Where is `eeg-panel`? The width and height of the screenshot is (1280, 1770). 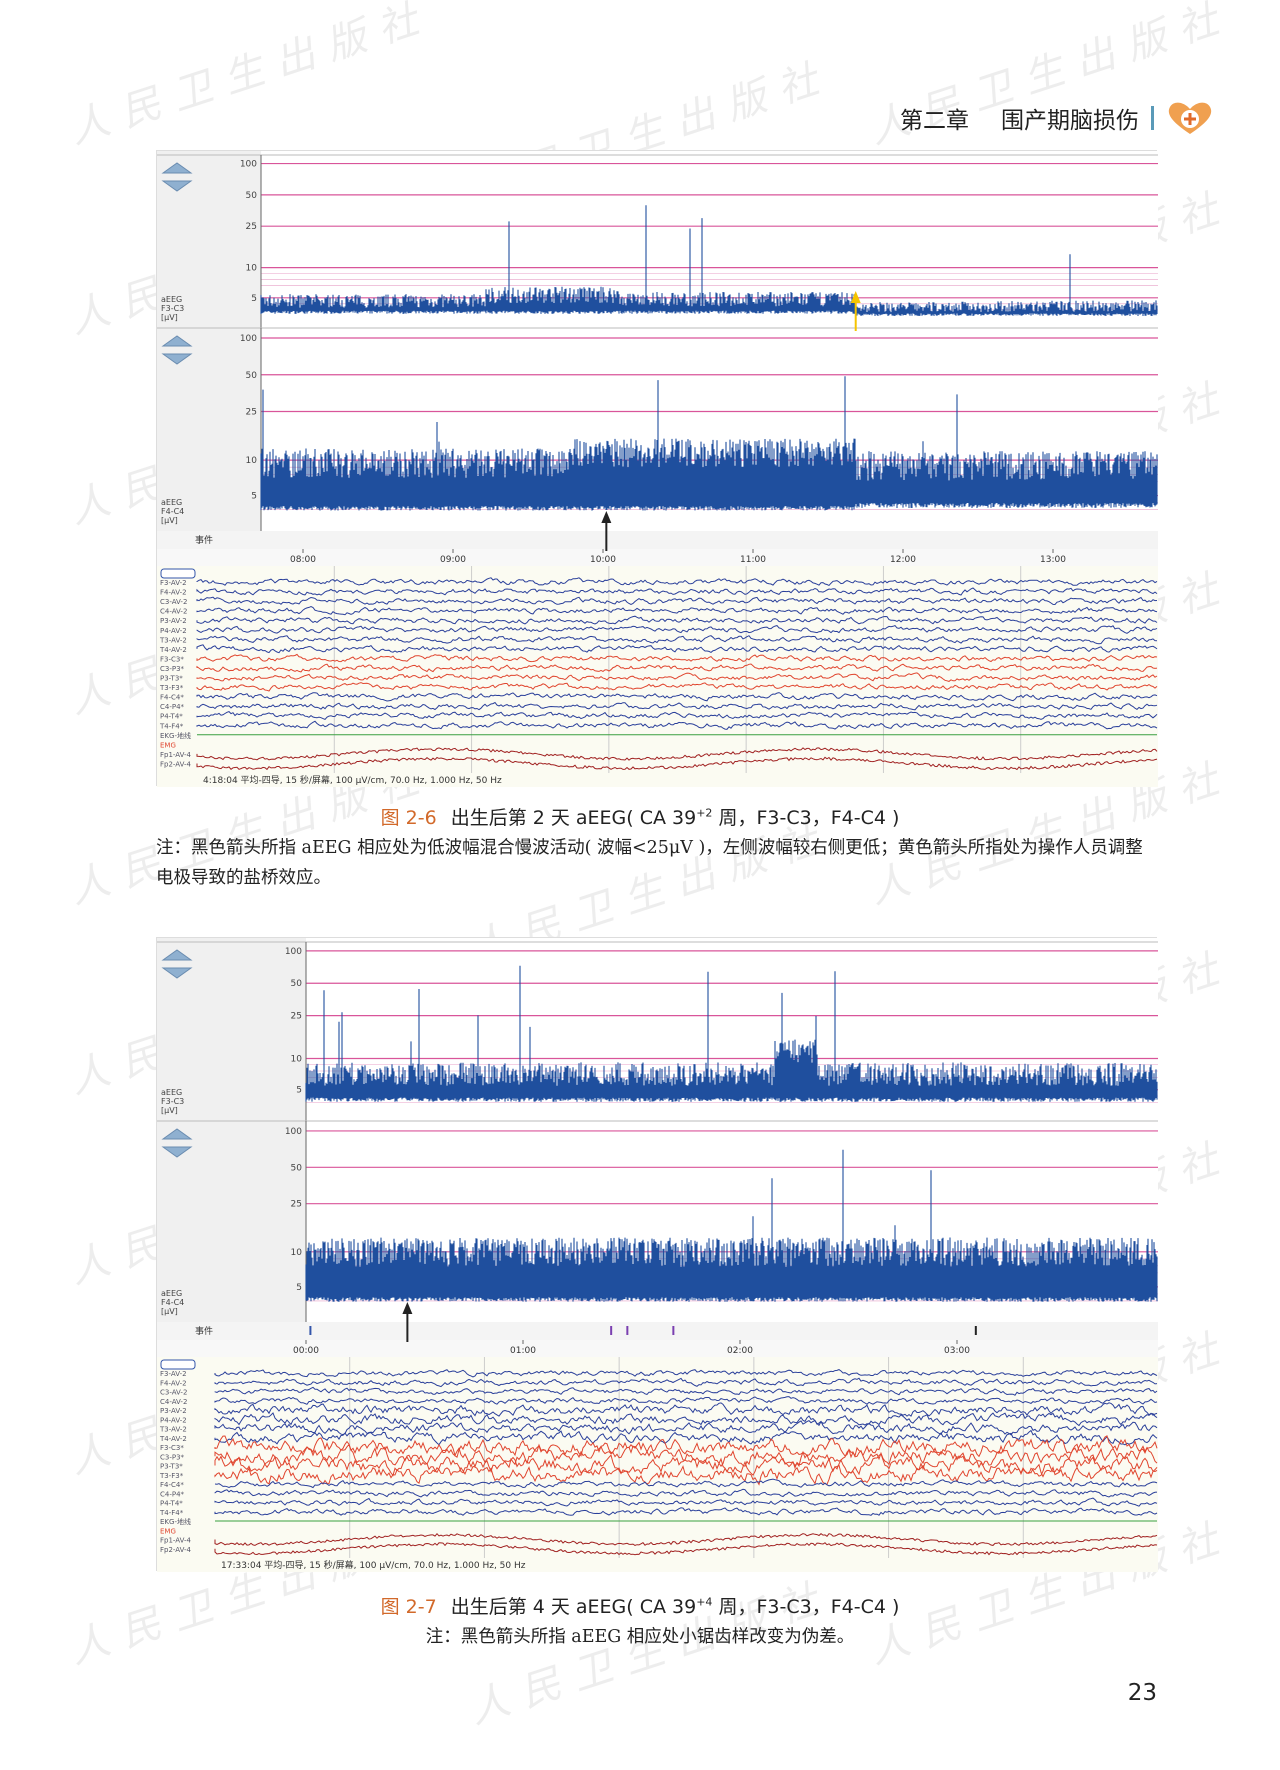 eeg-panel is located at coordinates (657, 676).